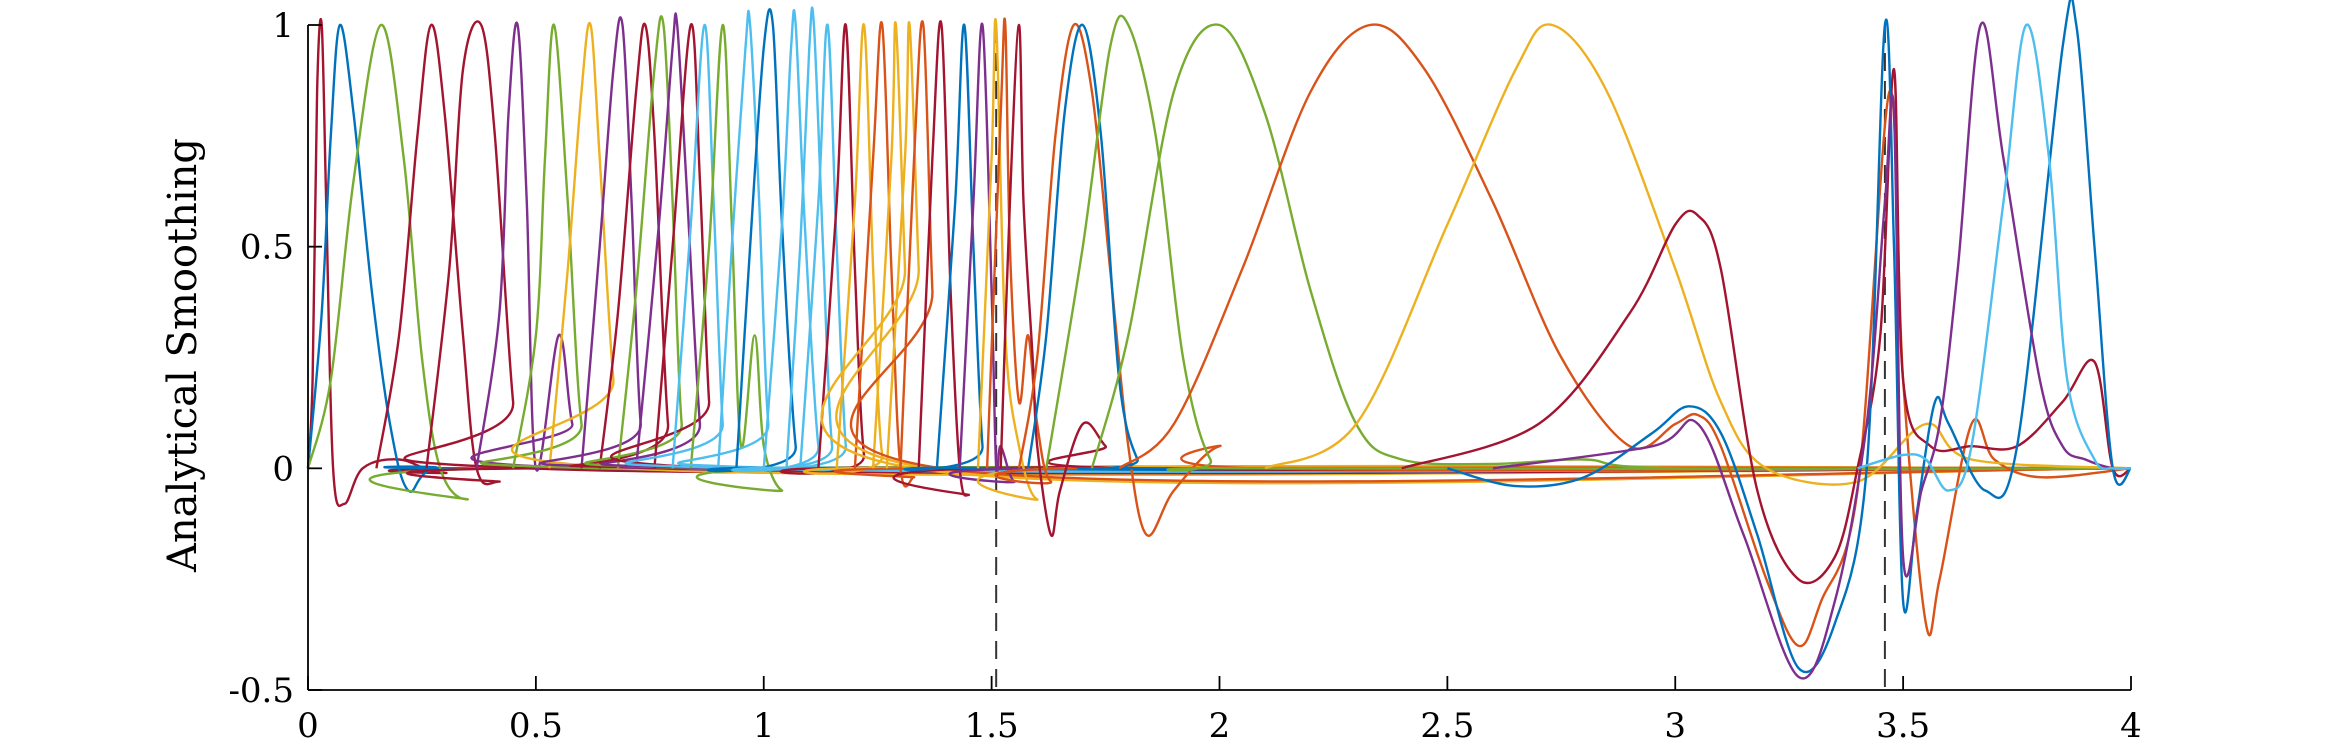 This screenshot has height=750, width=2344. Describe the element at coordinates (1675, 726) in the screenshot. I see `x-tick-label: 3` at that location.